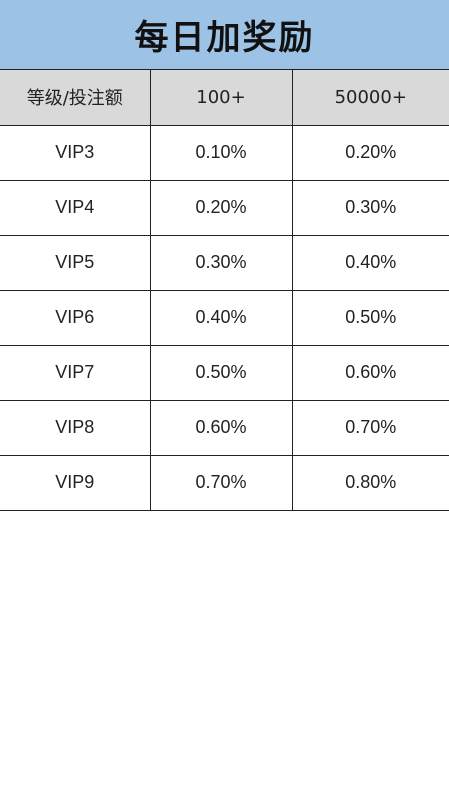  I want to click on table-header-row: 等级/投注额 100+ 50000+, so click(224, 98).